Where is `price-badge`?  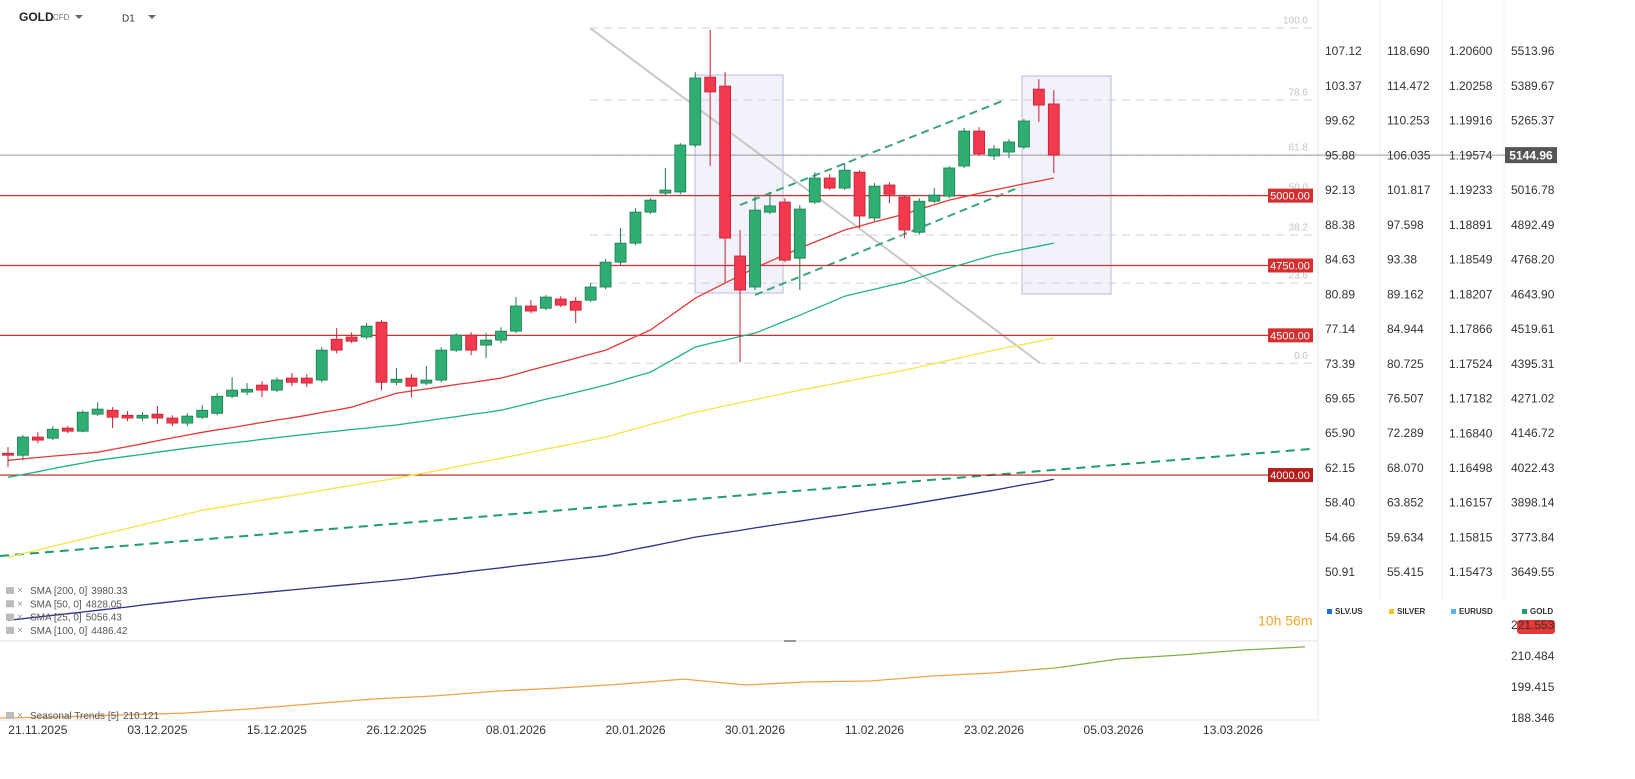
price-badge is located at coordinates (1536, 627).